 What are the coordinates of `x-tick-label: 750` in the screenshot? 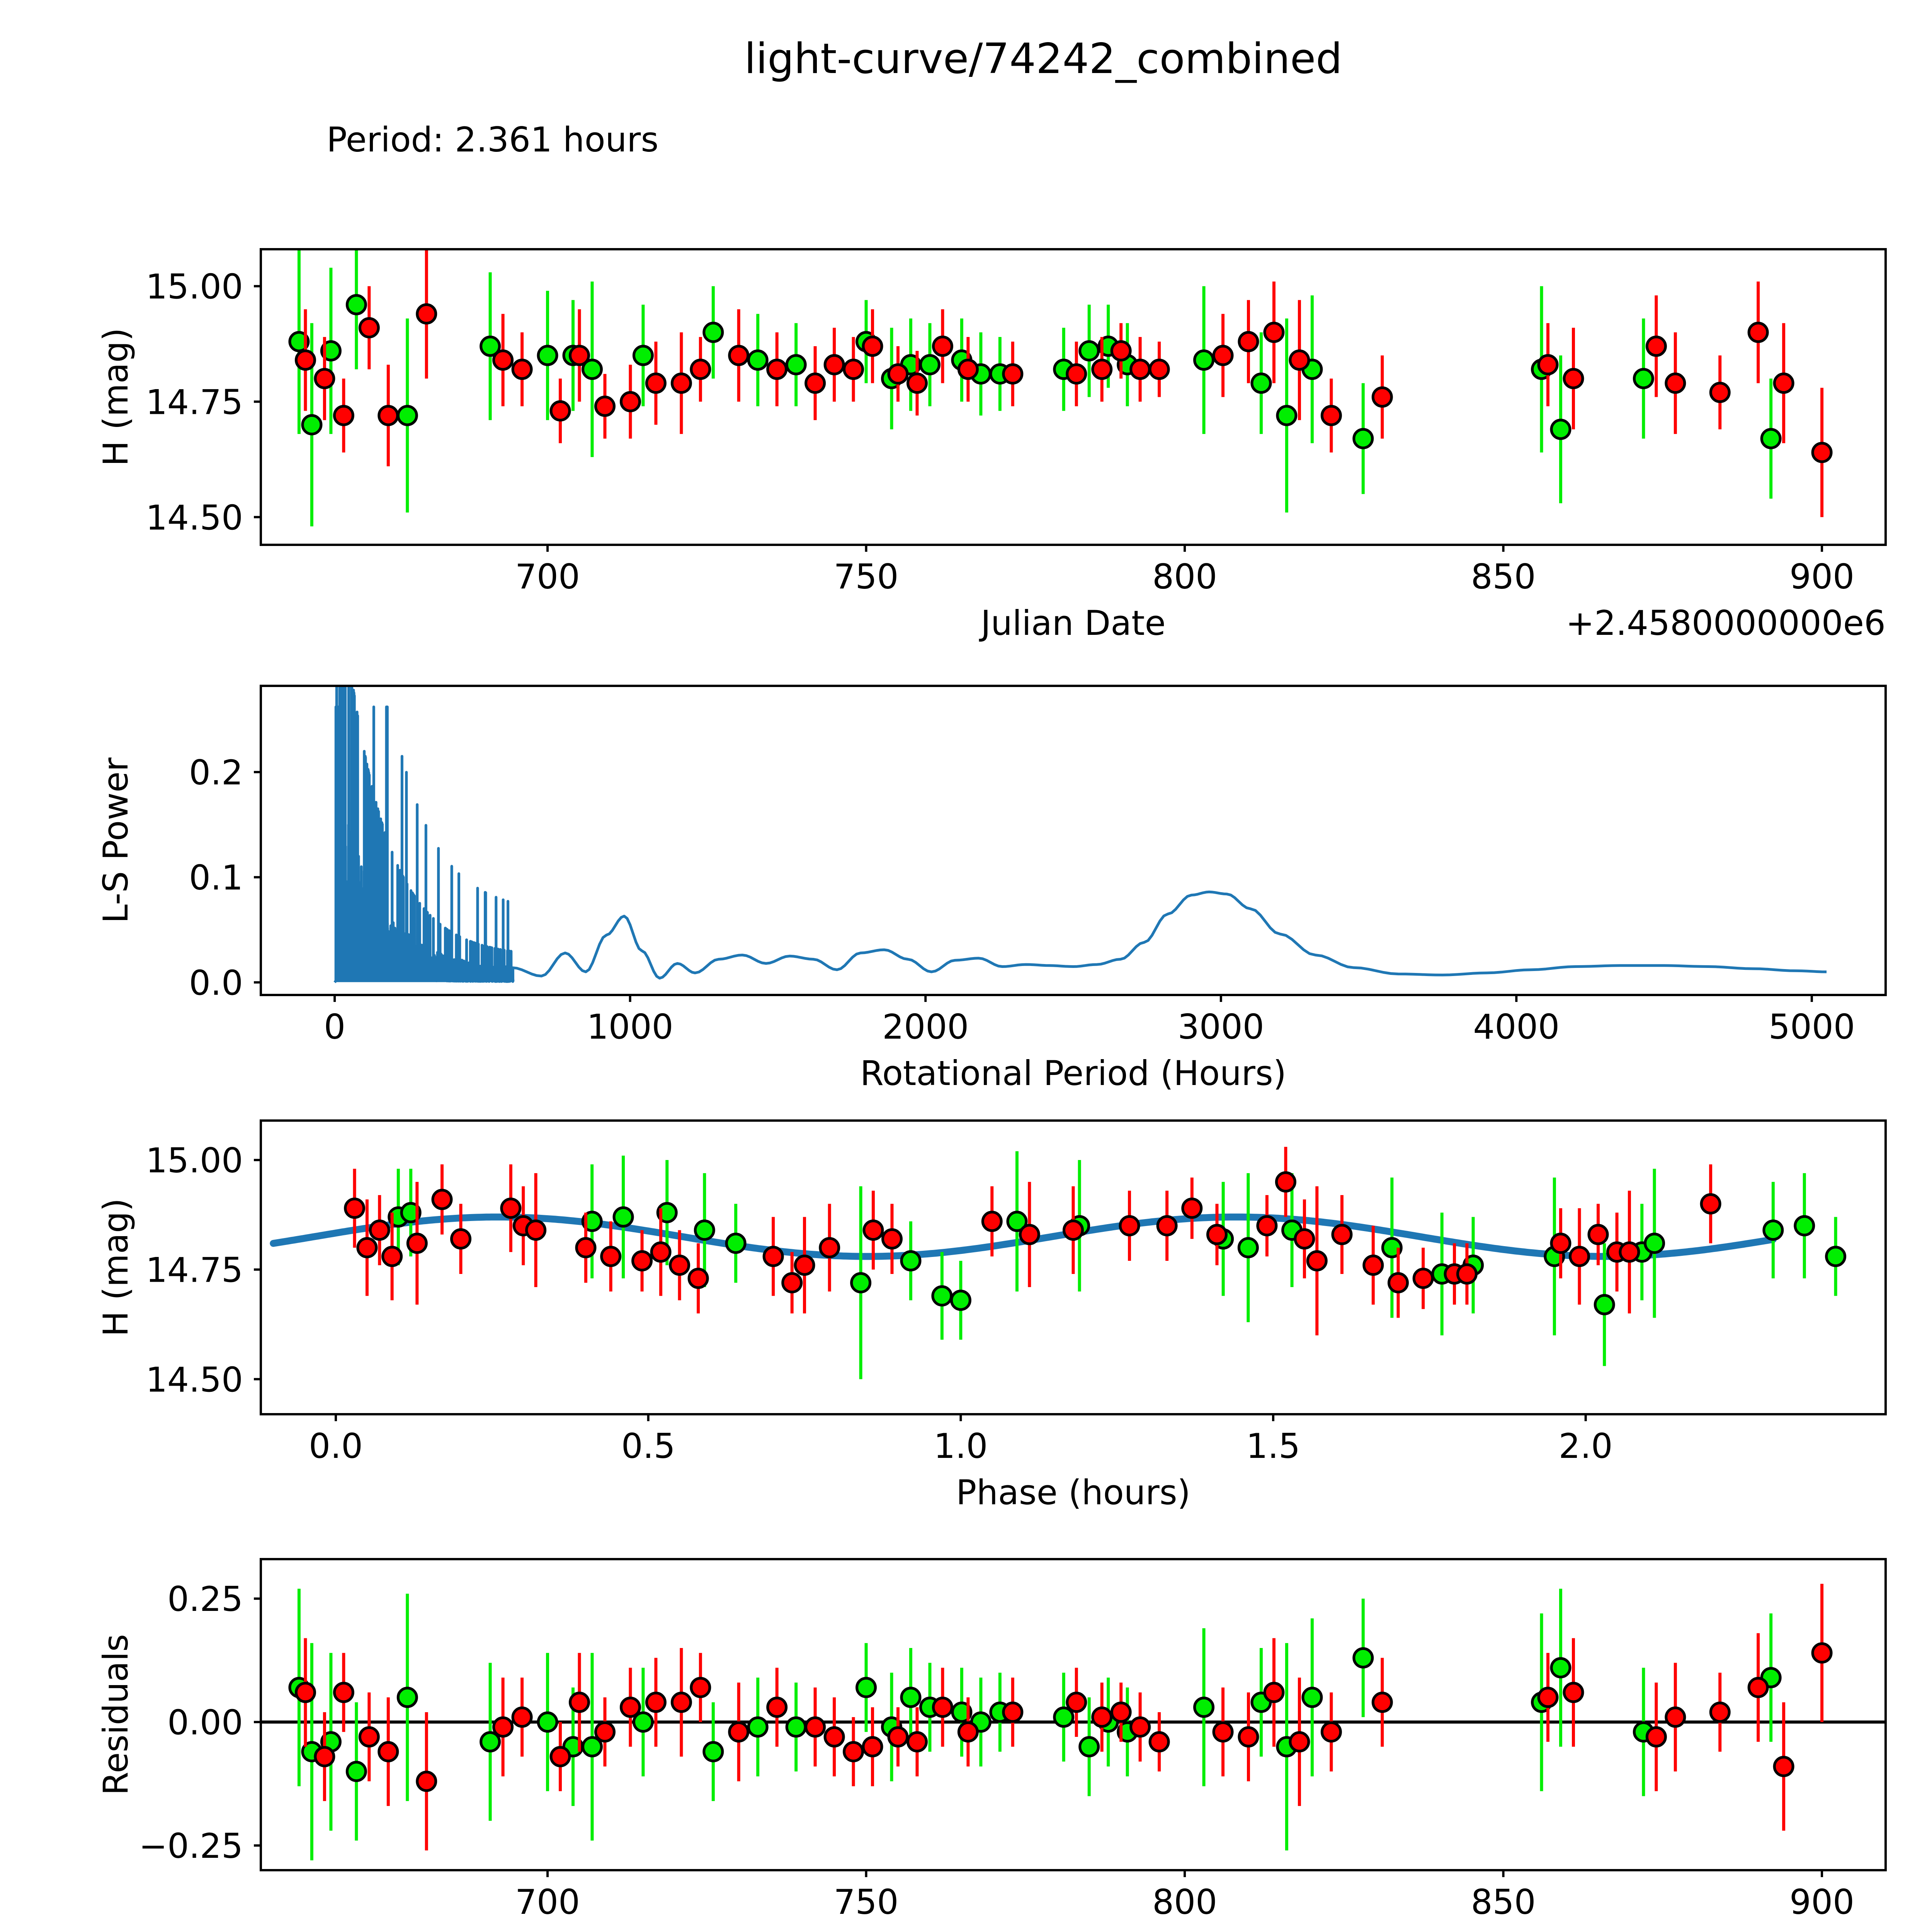 It's located at (866, 577).